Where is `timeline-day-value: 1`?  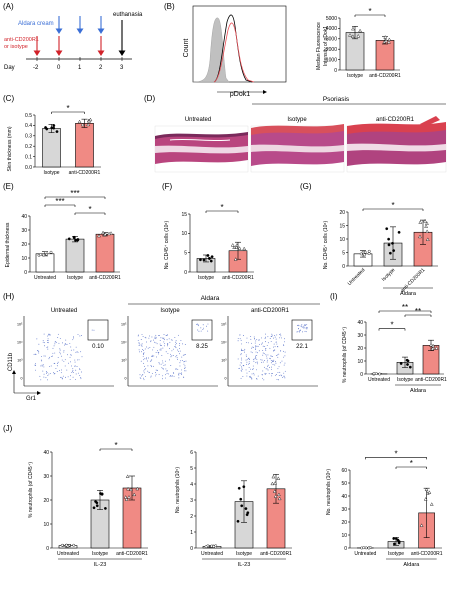
timeline-day-value: 1 is located at coordinates (80, 68).